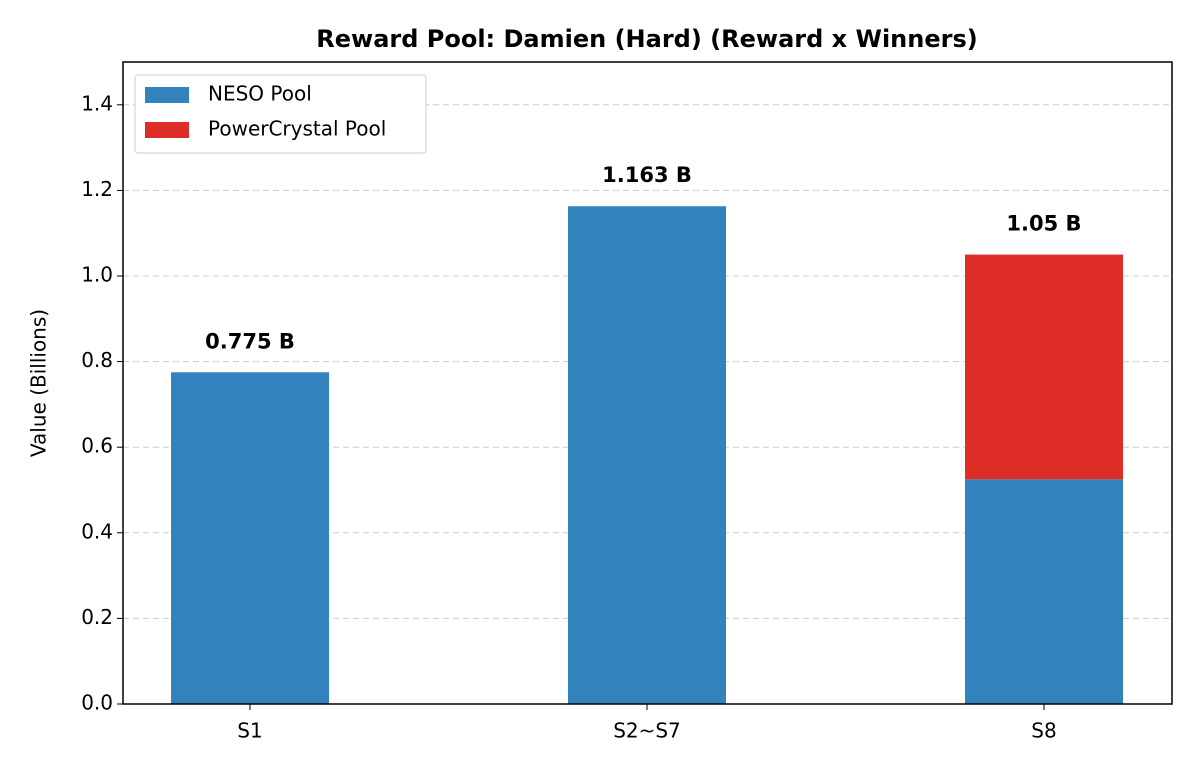  I want to click on x-tick-label: S8, so click(1043, 731).